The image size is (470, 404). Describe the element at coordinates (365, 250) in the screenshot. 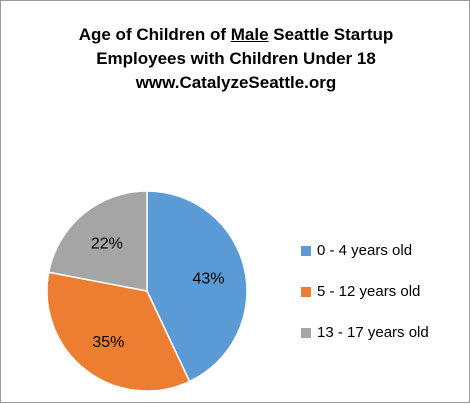

I see `legend-label: 0 - 4 years old` at that location.